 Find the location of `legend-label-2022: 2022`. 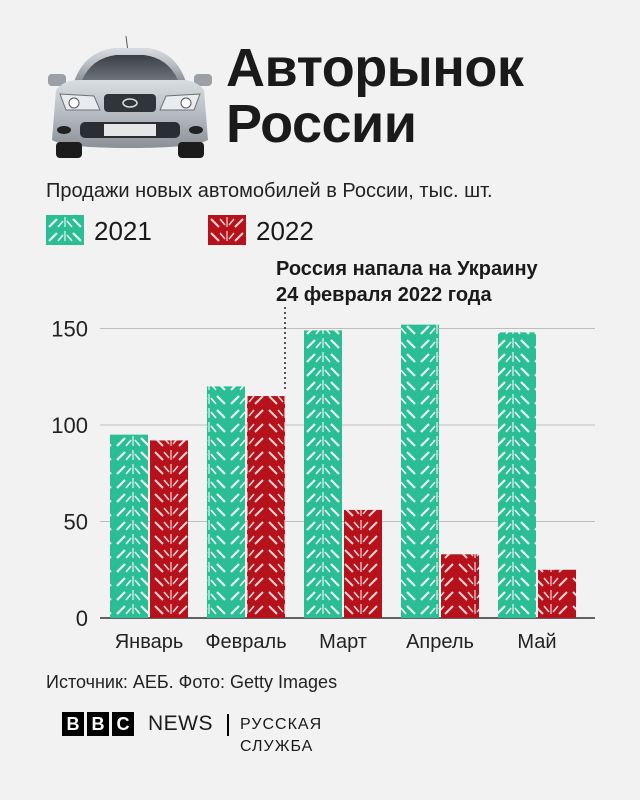

legend-label-2022: 2022 is located at coordinates (285, 231).